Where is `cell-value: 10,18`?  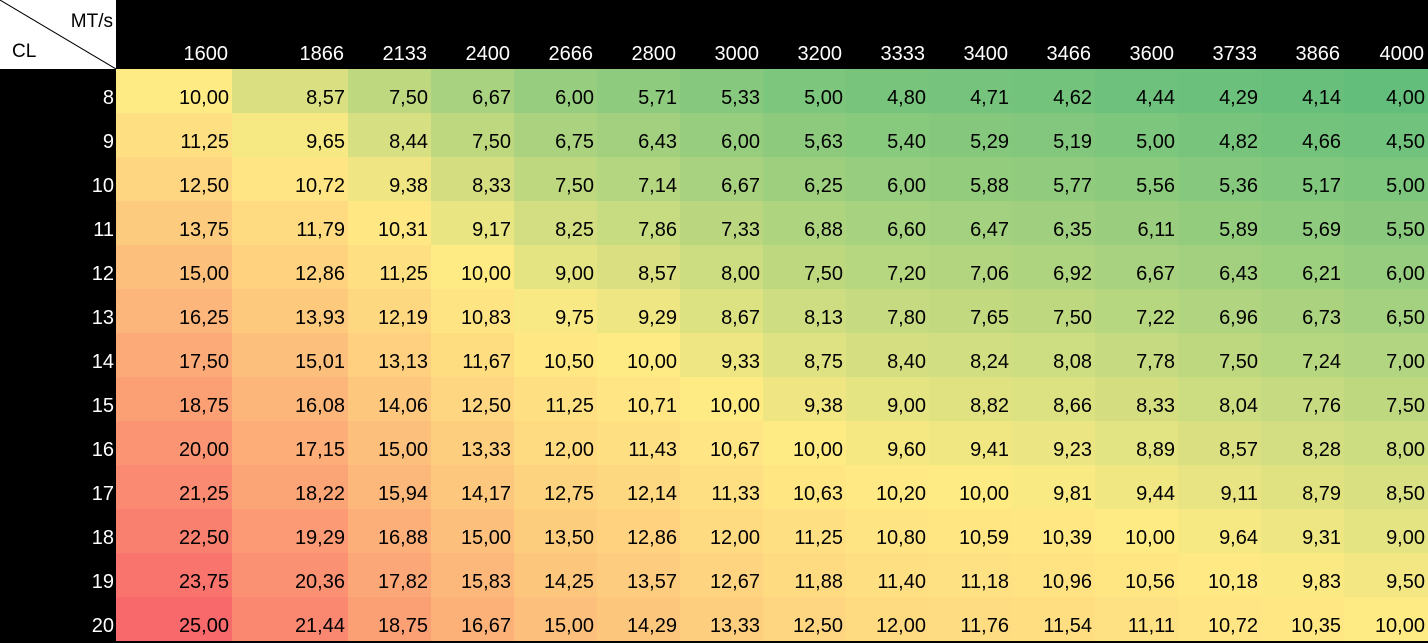
cell-value: 10,18 is located at coordinates (1232, 582).